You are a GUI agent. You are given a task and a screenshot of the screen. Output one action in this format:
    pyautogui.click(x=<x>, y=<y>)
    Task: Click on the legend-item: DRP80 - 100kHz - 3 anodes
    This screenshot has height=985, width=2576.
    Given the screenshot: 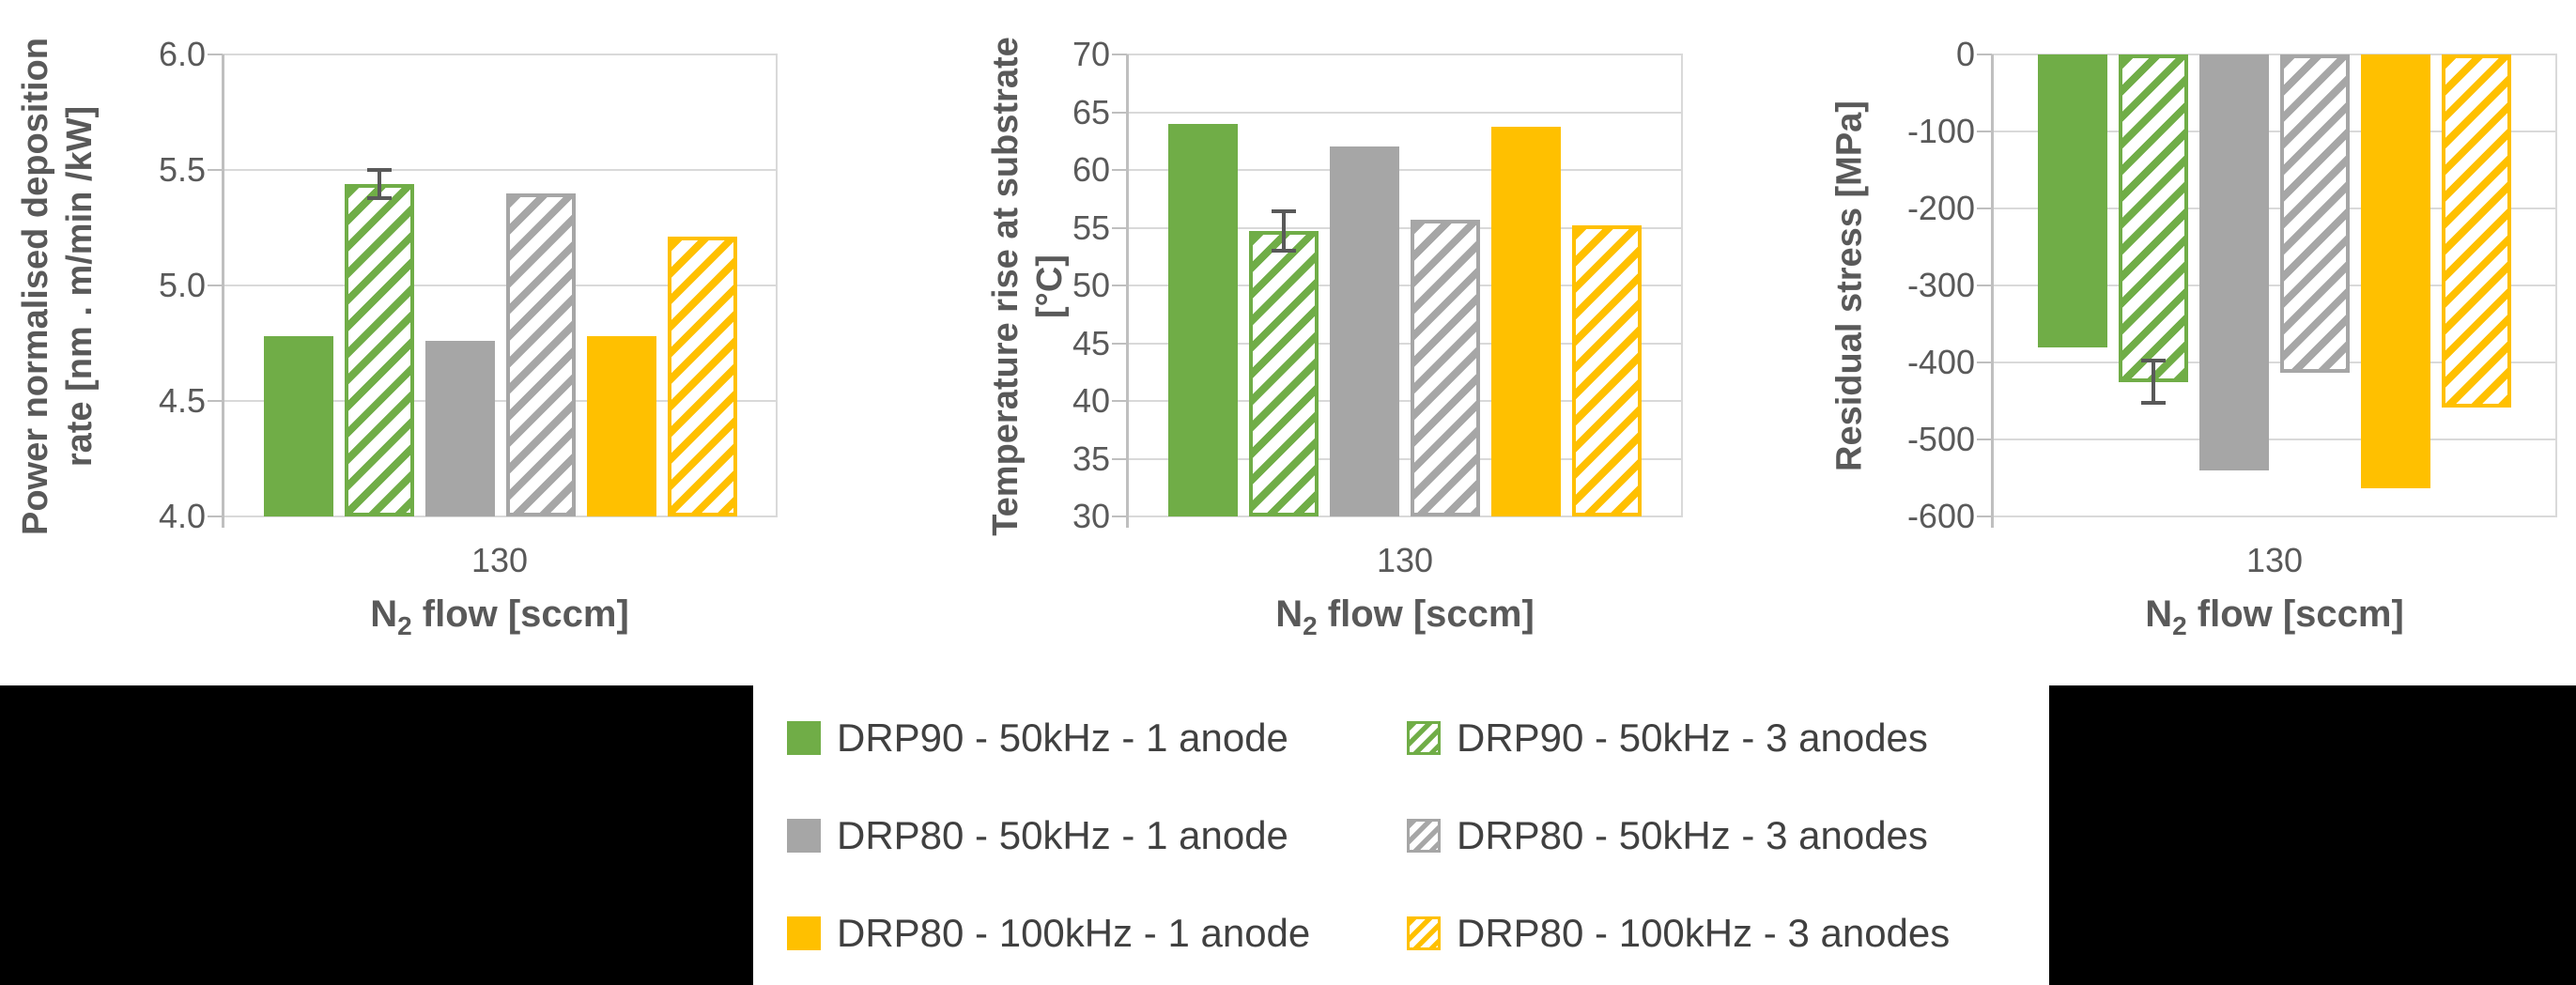 What is the action you would take?
    pyautogui.click(x=1728, y=933)
    